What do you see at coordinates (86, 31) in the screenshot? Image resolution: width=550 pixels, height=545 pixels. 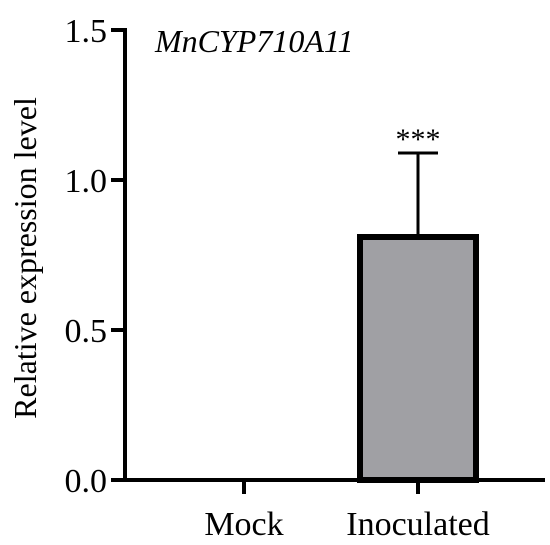 I see `y-tick-label: 1.5` at bounding box center [86, 31].